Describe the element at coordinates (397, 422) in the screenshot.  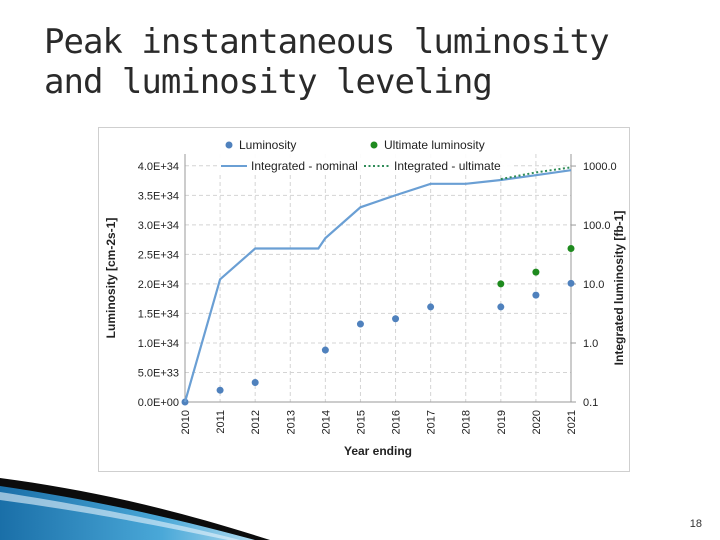
I see `x-tick-label: 2016` at that location.